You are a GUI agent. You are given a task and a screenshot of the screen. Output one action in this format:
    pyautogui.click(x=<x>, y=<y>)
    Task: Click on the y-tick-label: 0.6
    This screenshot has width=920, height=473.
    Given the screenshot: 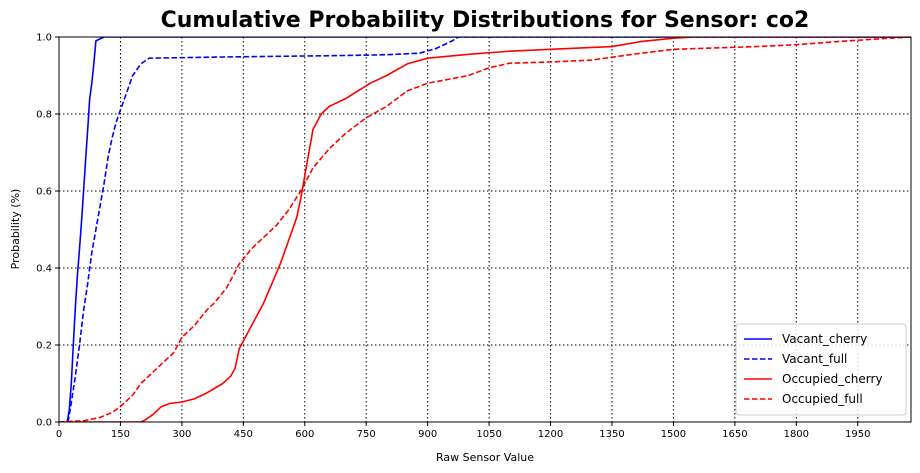 What is the action you would take?
    pyautogui.click(x=44, y=192)
    